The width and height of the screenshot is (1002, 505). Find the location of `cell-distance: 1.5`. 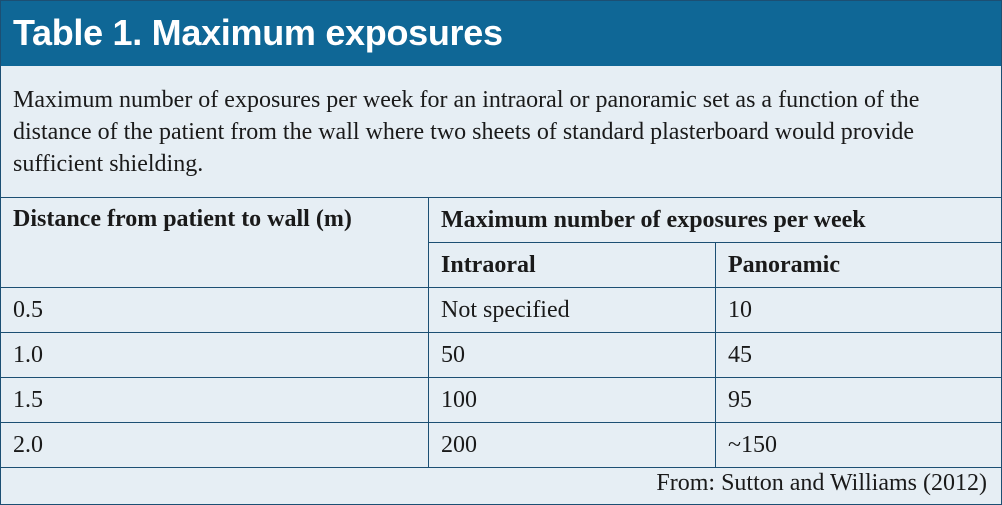

cell-distance: 1.5 is located at coordinates (215, 400).